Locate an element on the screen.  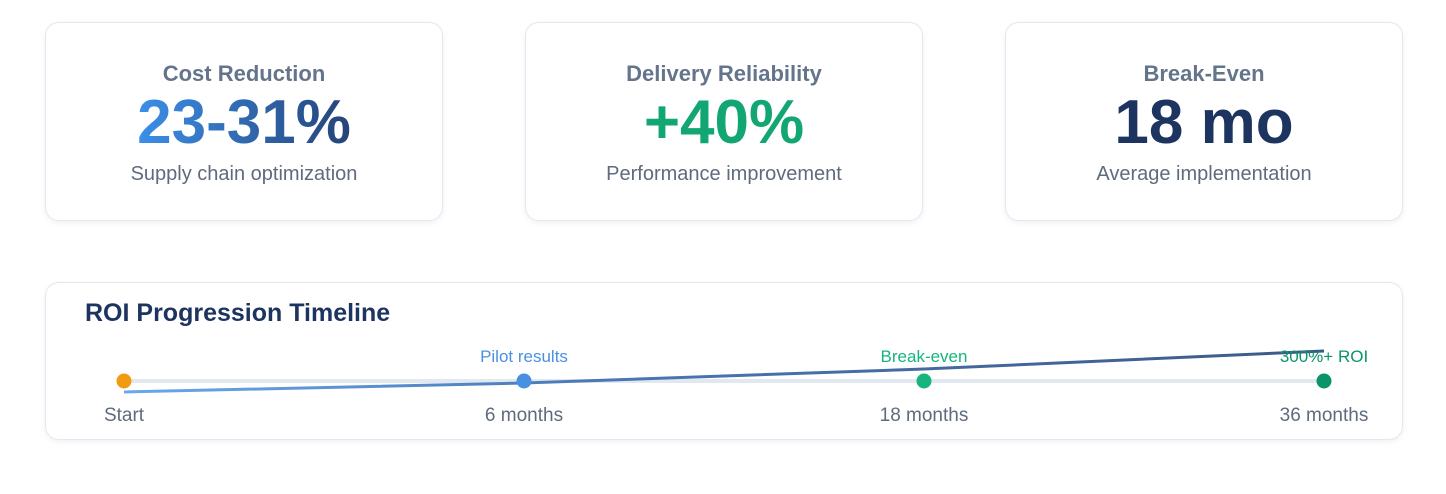
roi-curve is located at coordinates (724, 371).